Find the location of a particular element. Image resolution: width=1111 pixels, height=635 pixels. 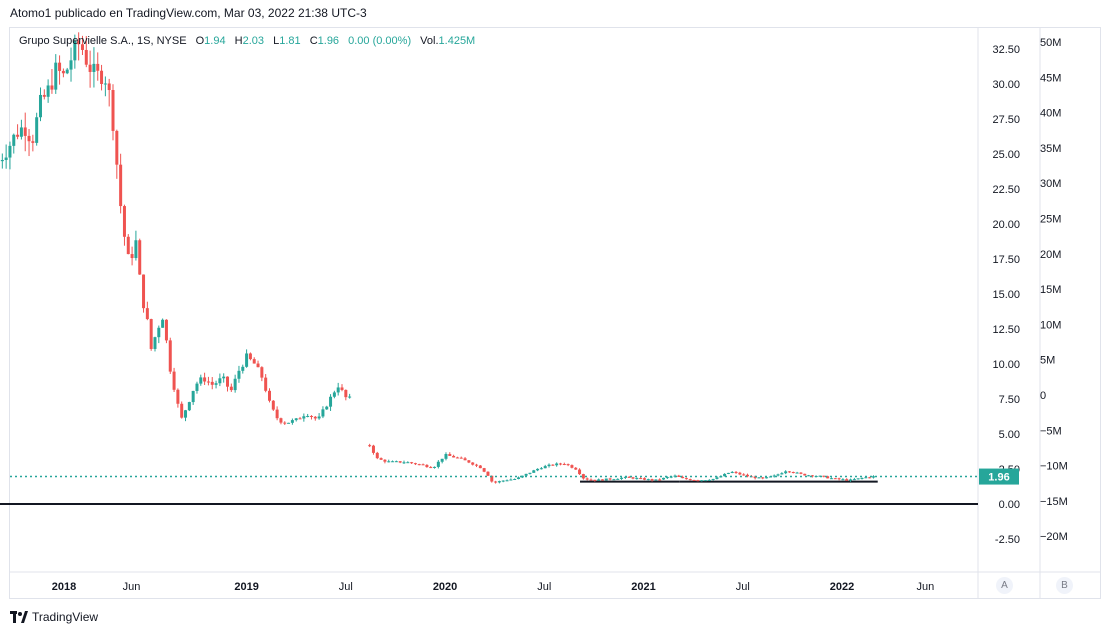

volume-tick-7: 15M is located at coordinates (1050, 290).